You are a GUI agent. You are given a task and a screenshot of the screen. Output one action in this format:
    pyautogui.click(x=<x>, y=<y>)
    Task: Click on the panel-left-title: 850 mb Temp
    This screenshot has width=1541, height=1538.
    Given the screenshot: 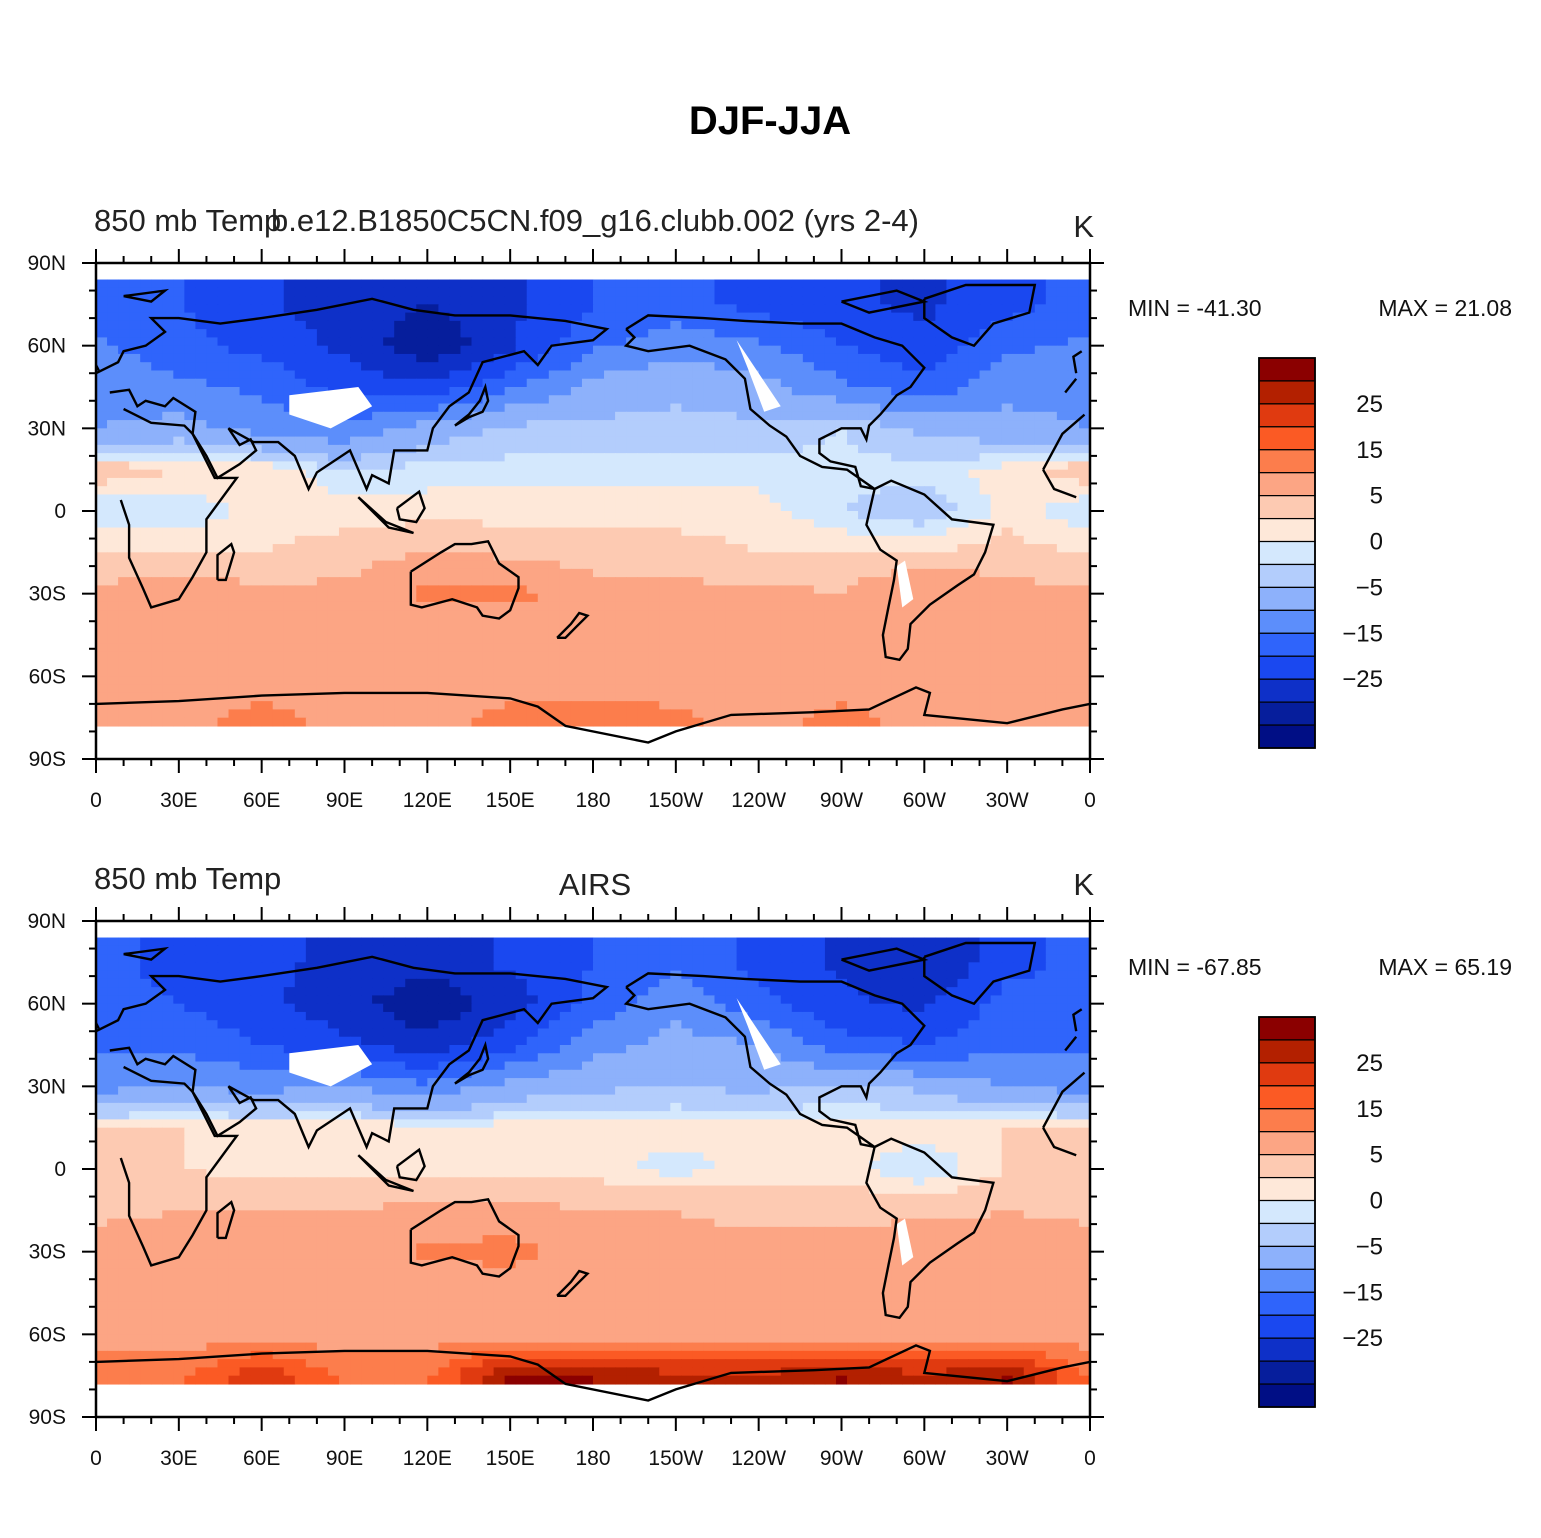 What is the action you would take?
    pyautogui.click(x=187, y=878)
    